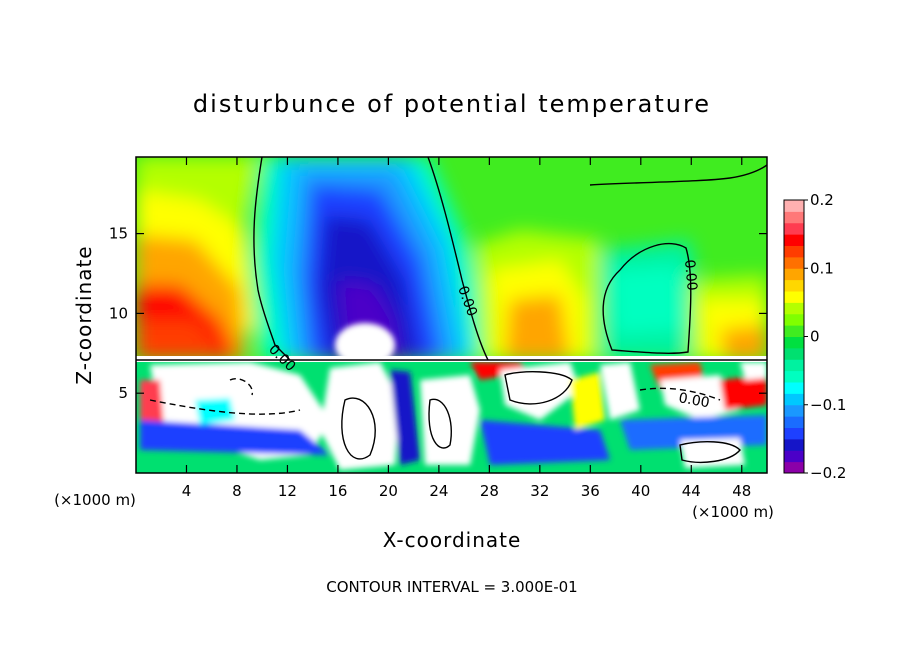 This screenshot has height=654, width=904. I want to click on x-tick-label: 36, so click(590, 491).